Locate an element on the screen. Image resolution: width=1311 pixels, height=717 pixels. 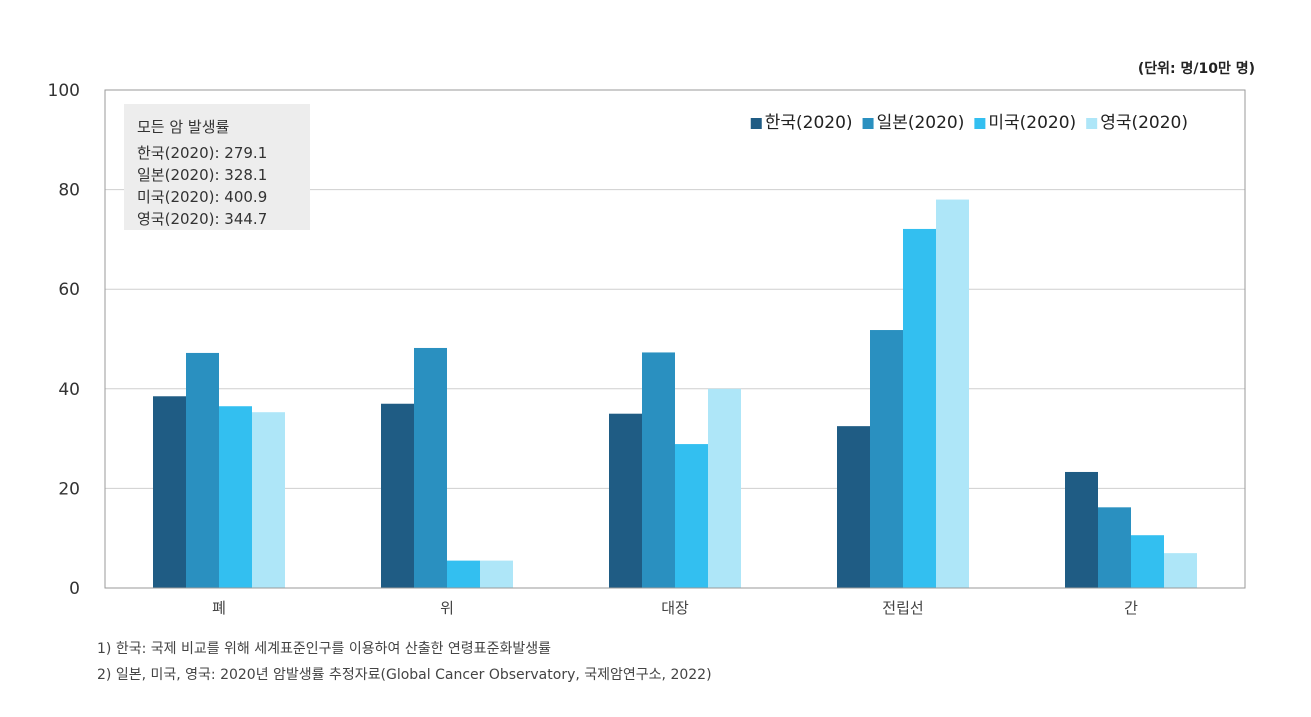
category-label: 전립선 is located at coordinates (902, 608).